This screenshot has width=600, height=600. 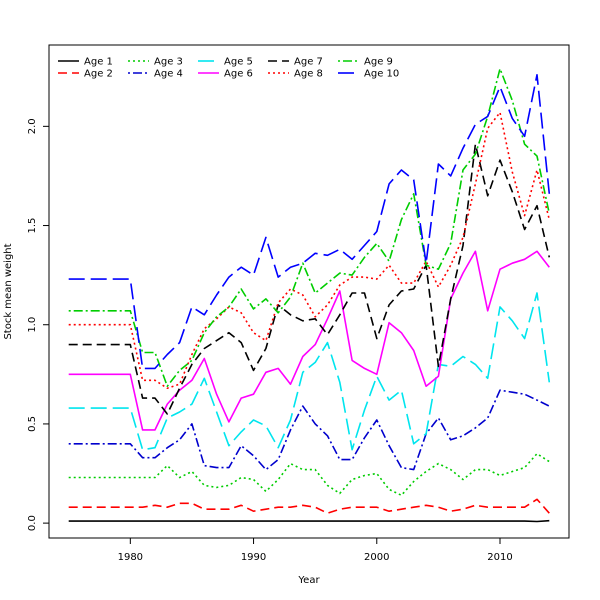 What do you see at coordinates (238, 74) in the screenshot?
I see `legend-label-6: Age 6` at bounding box center [238, 74].